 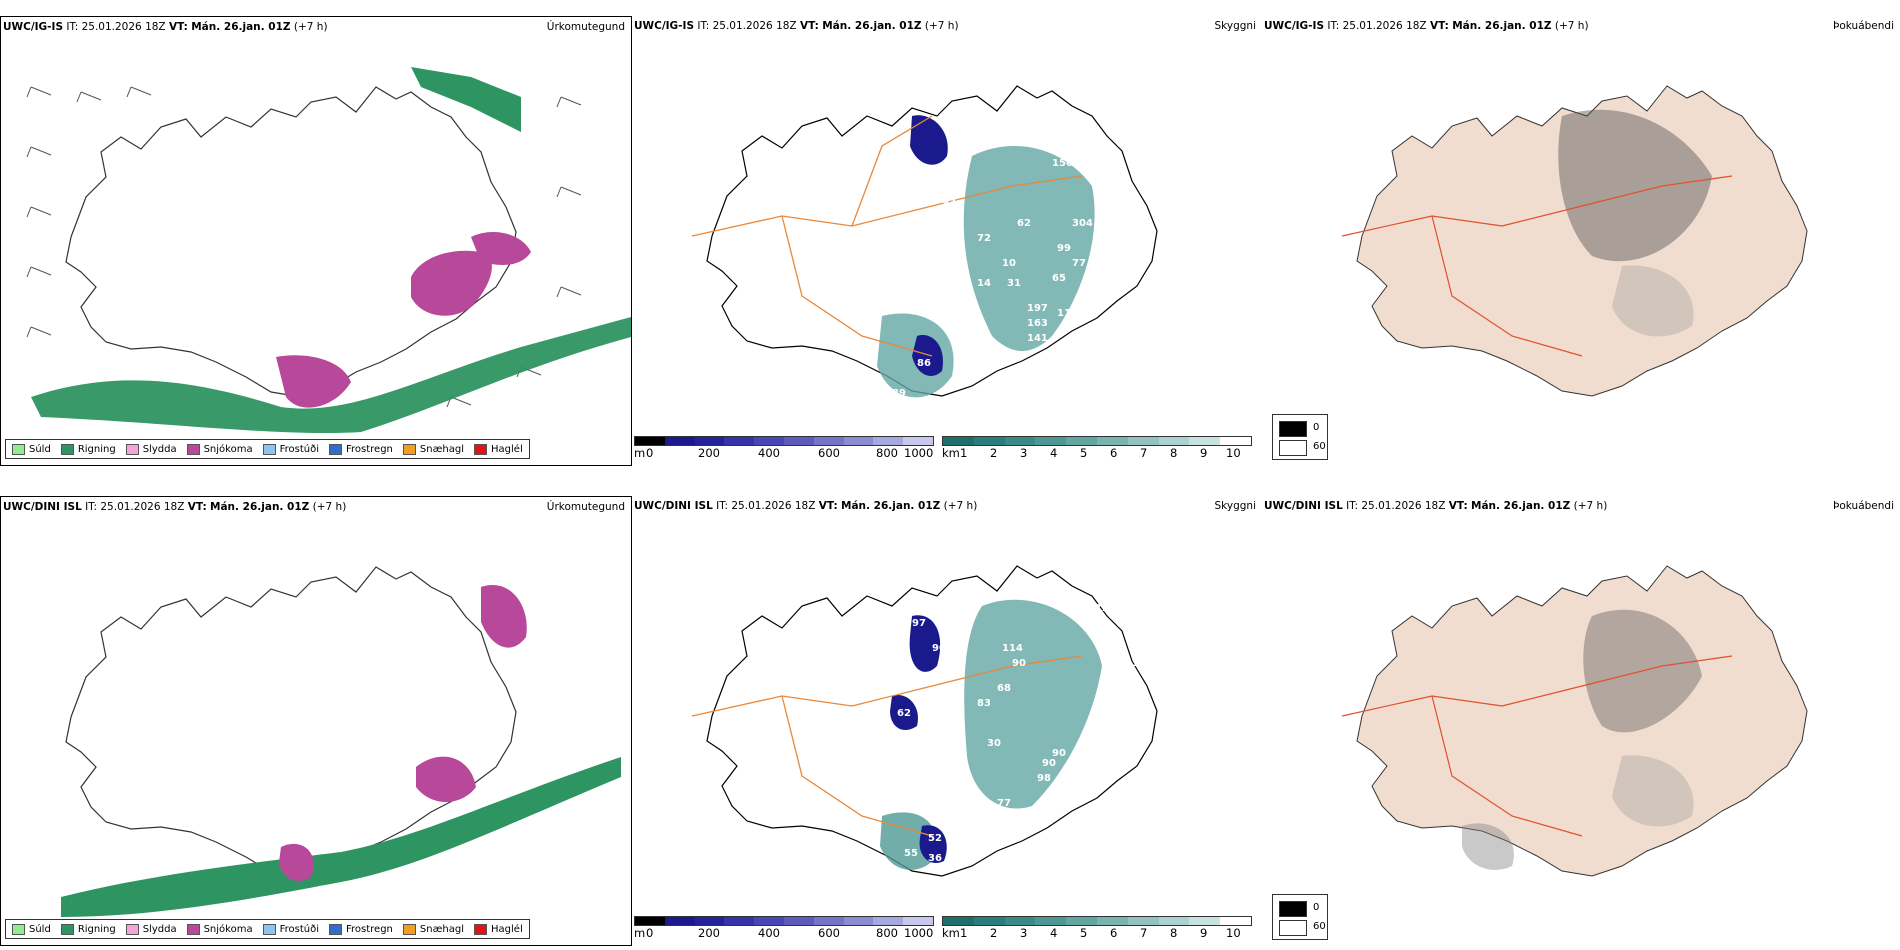 What do you see at coordinates (1009, 263) in the screenshot?
I see `cloud-label: 10` at bounding box center [1009, 263].